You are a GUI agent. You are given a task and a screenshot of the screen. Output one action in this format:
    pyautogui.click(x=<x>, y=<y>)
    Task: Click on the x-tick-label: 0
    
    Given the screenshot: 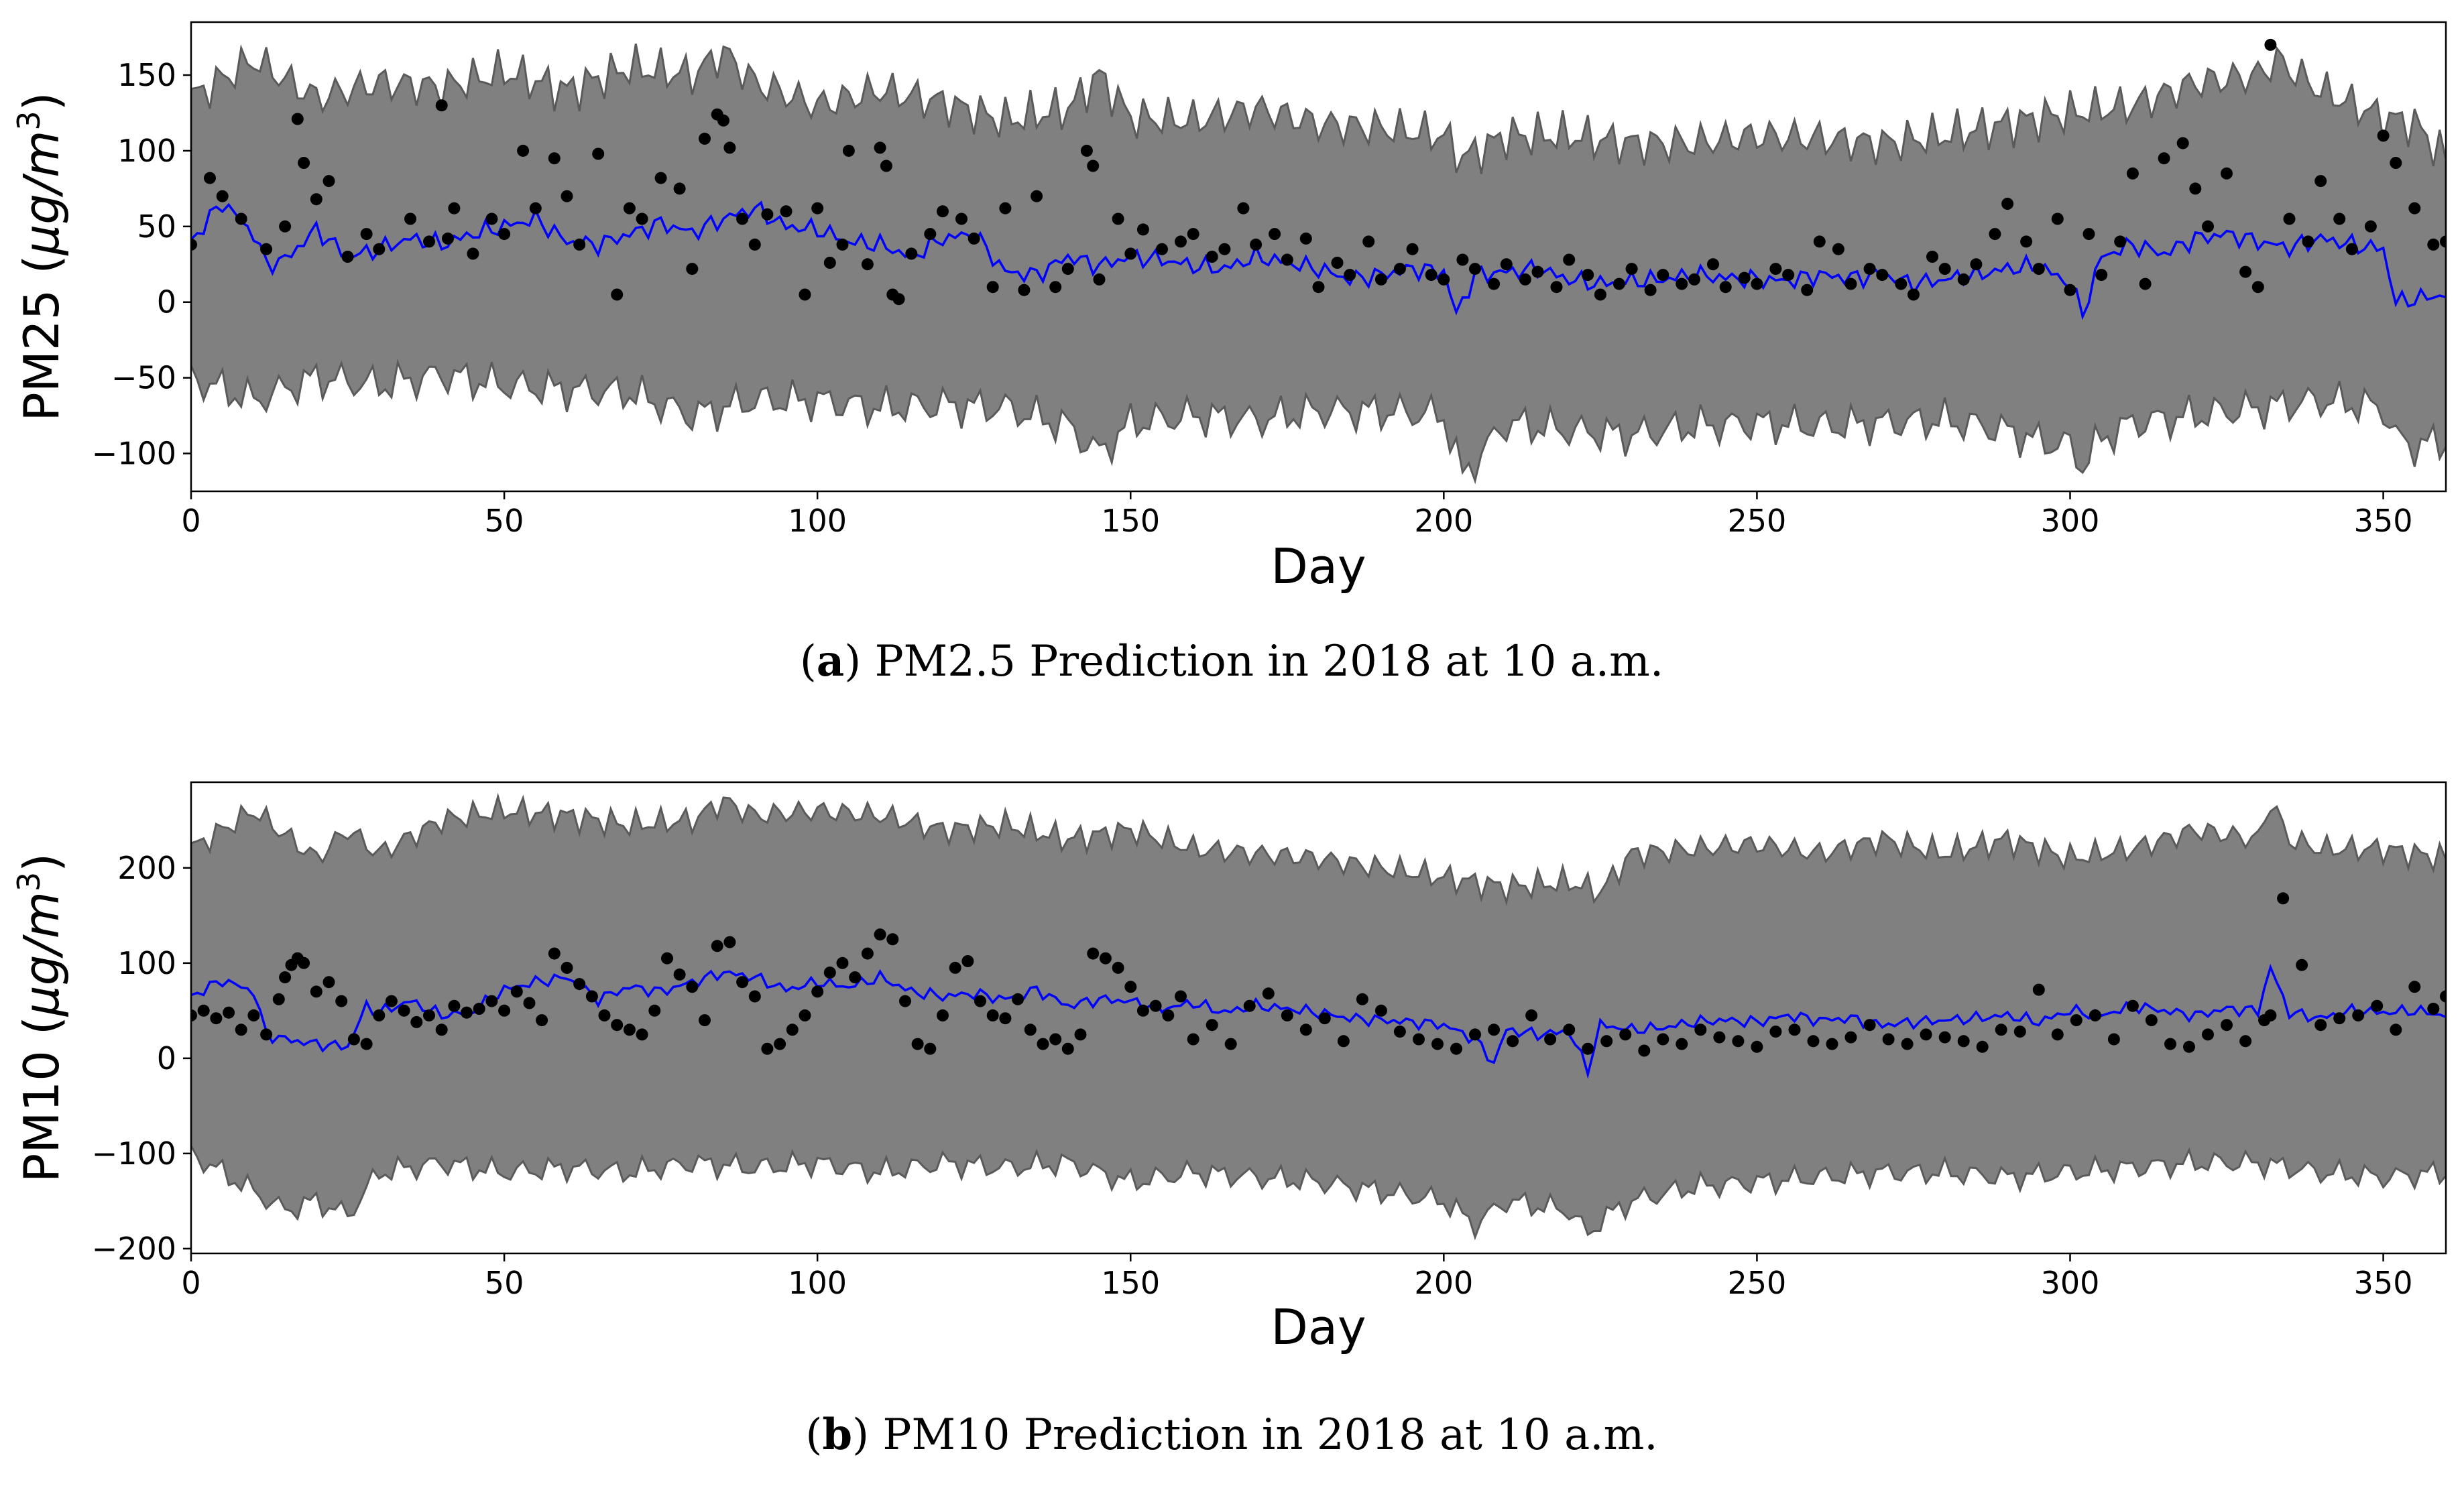 What is the action you would take?
    pyautogui.click(x=190, y=1283)
    